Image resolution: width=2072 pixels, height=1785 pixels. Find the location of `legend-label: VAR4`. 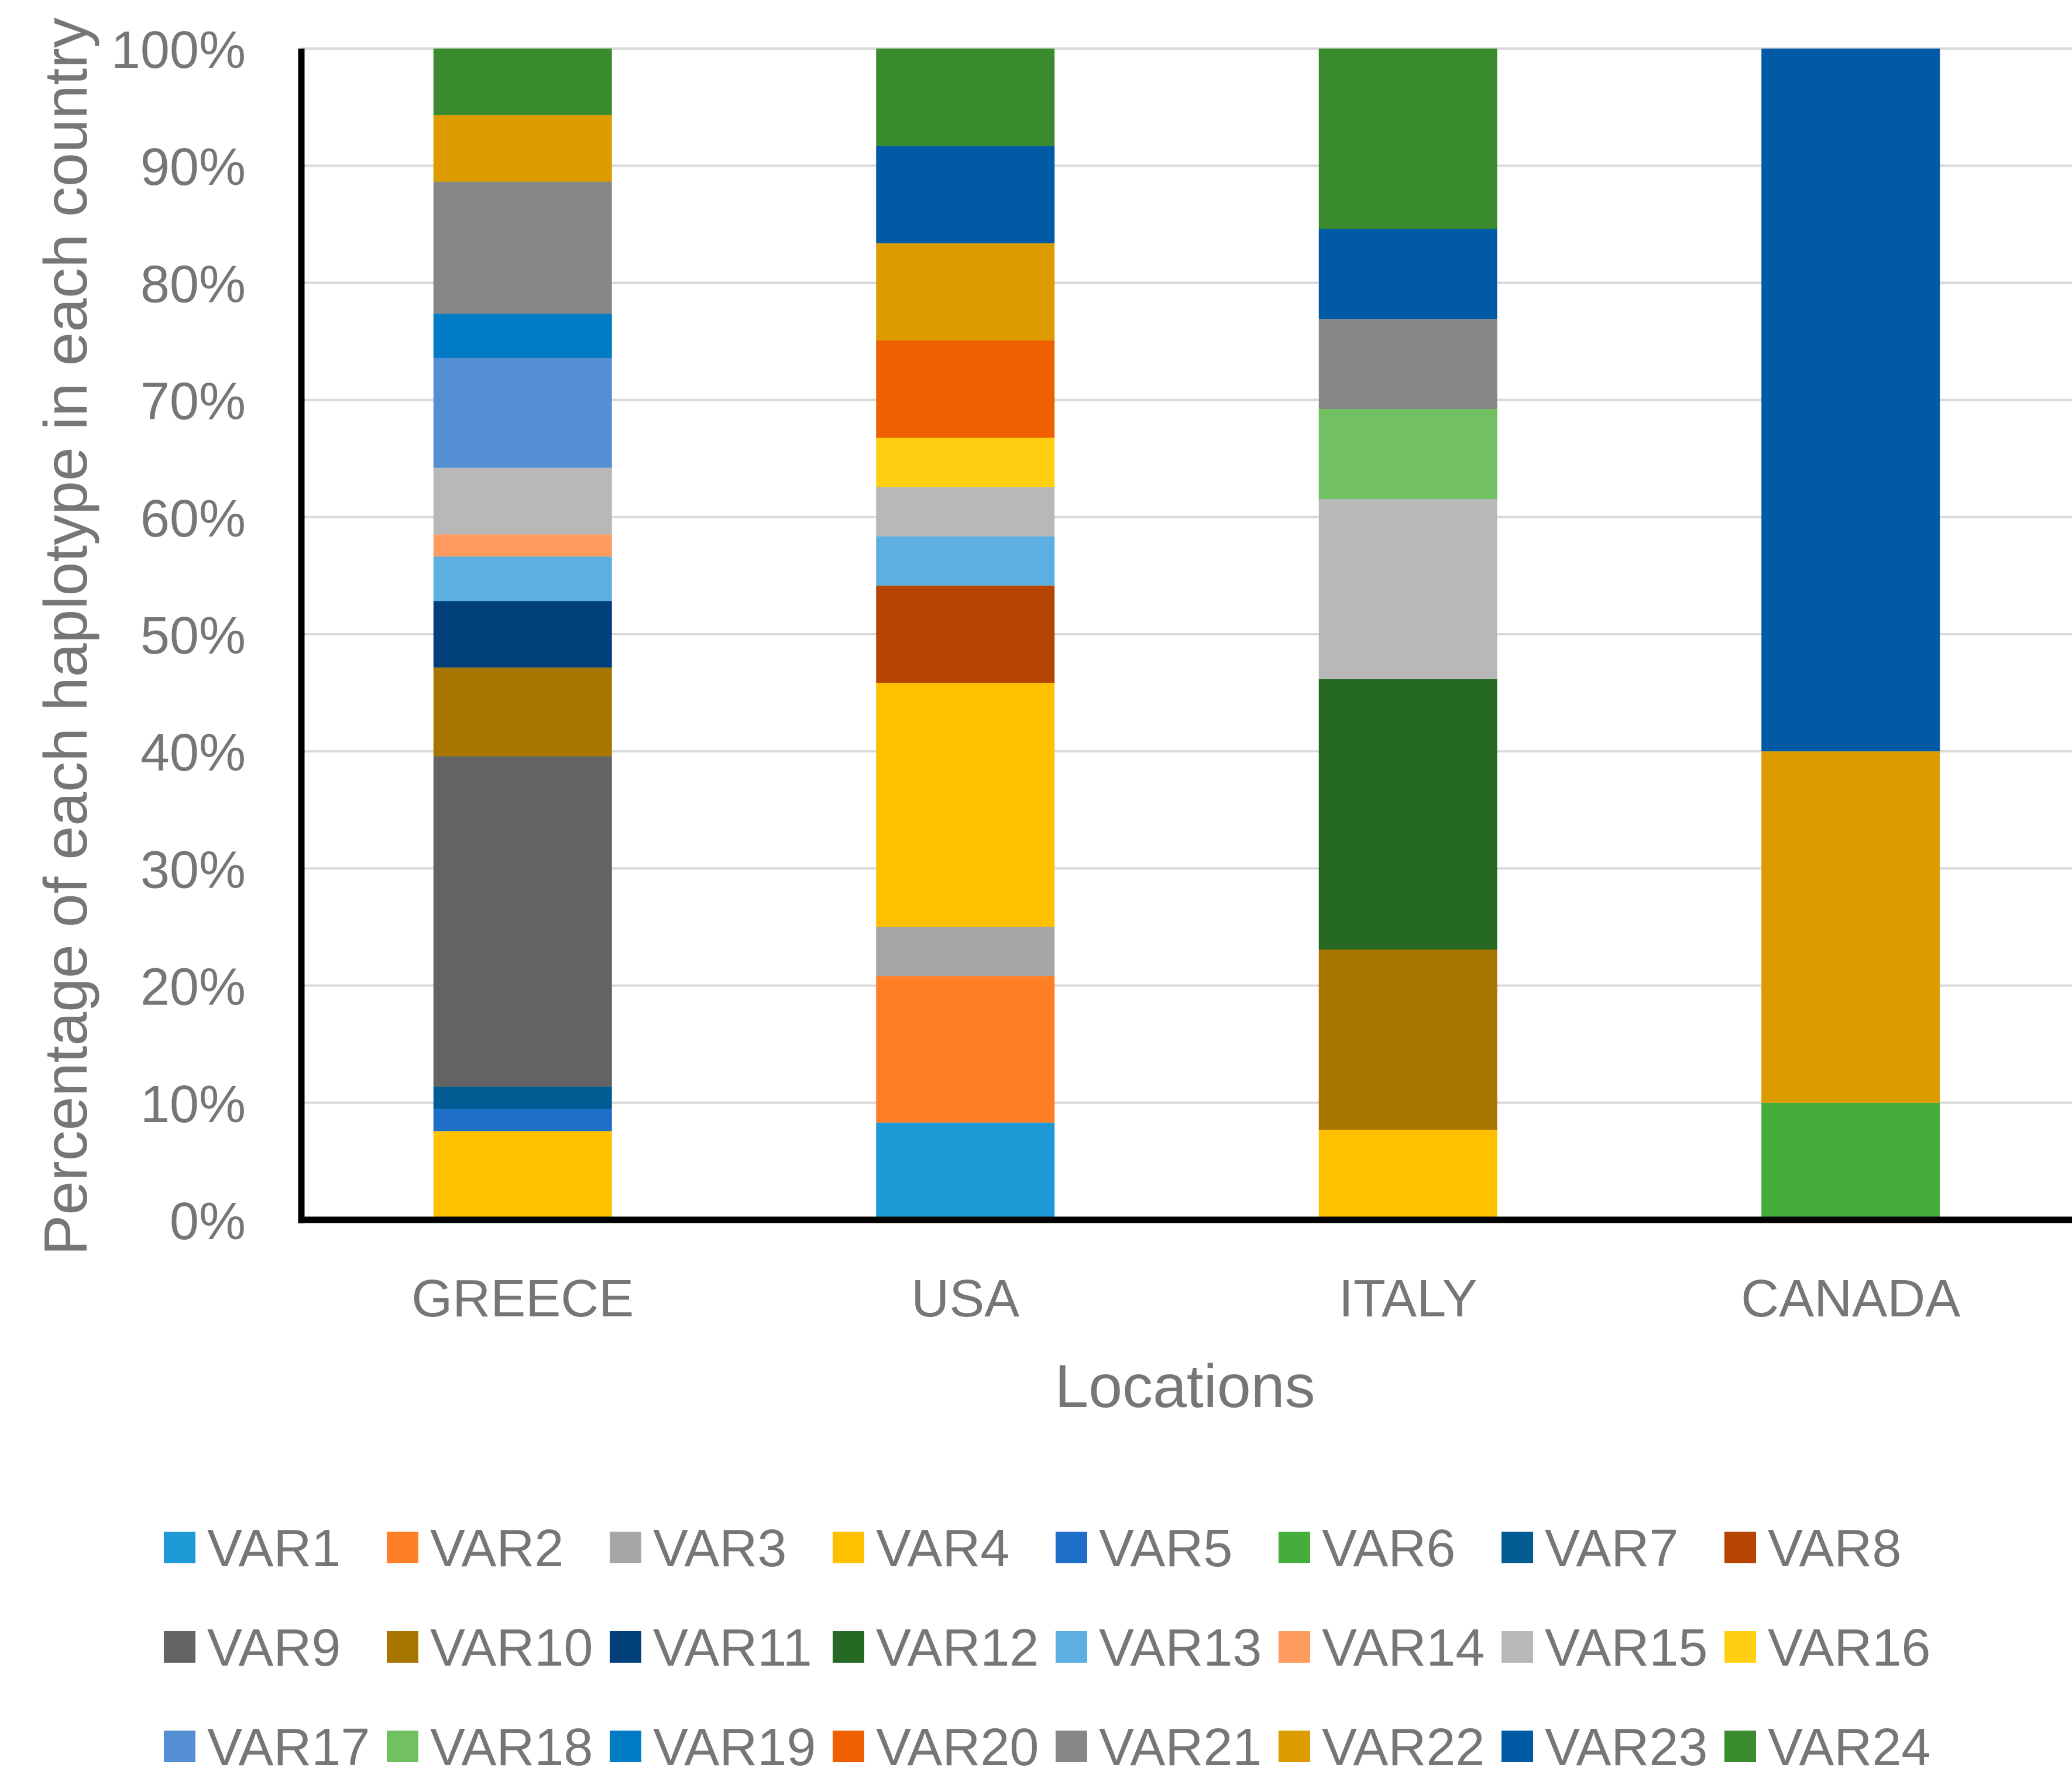

legend-label: VAR4 is located at coordinates (942, 1548).